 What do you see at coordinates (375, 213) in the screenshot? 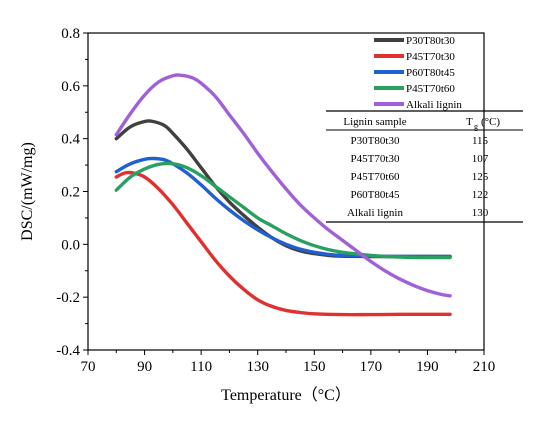
I see `table-cell-sample: Alkali lignin` at bounding box center [375, 213].